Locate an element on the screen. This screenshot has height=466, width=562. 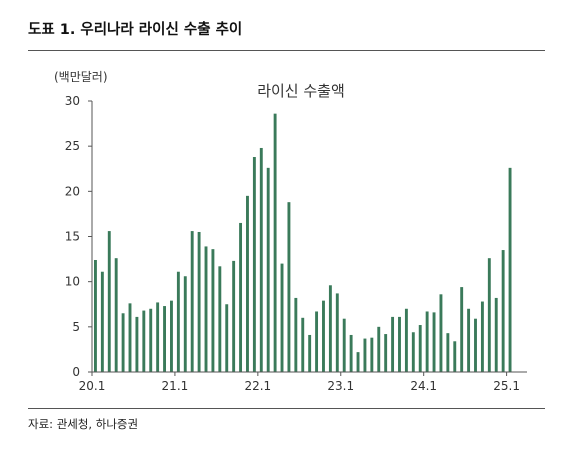
bar-23.5 is located at coordinates (372, 354).